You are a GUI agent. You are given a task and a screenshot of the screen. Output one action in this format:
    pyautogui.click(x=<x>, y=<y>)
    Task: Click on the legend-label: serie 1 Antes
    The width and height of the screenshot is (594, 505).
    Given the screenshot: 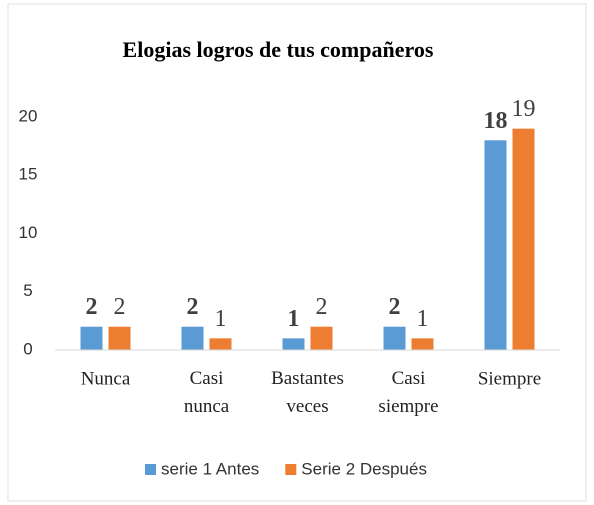 What is the action you would take?
    pyautogui.click(x=210, y=468)
    